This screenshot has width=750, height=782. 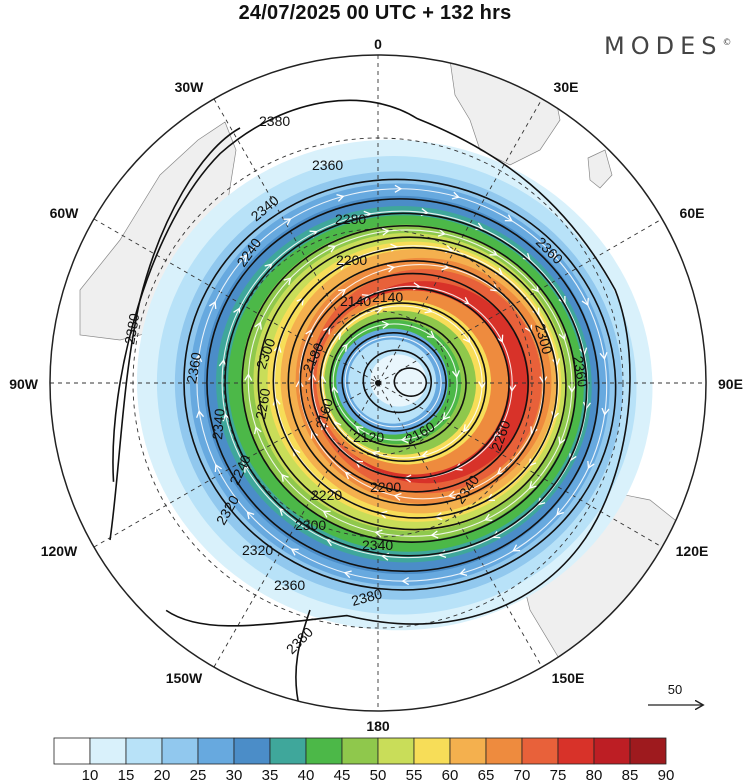 I want to click on colorbar-tick-label: 75, so click(x=558, y=774).